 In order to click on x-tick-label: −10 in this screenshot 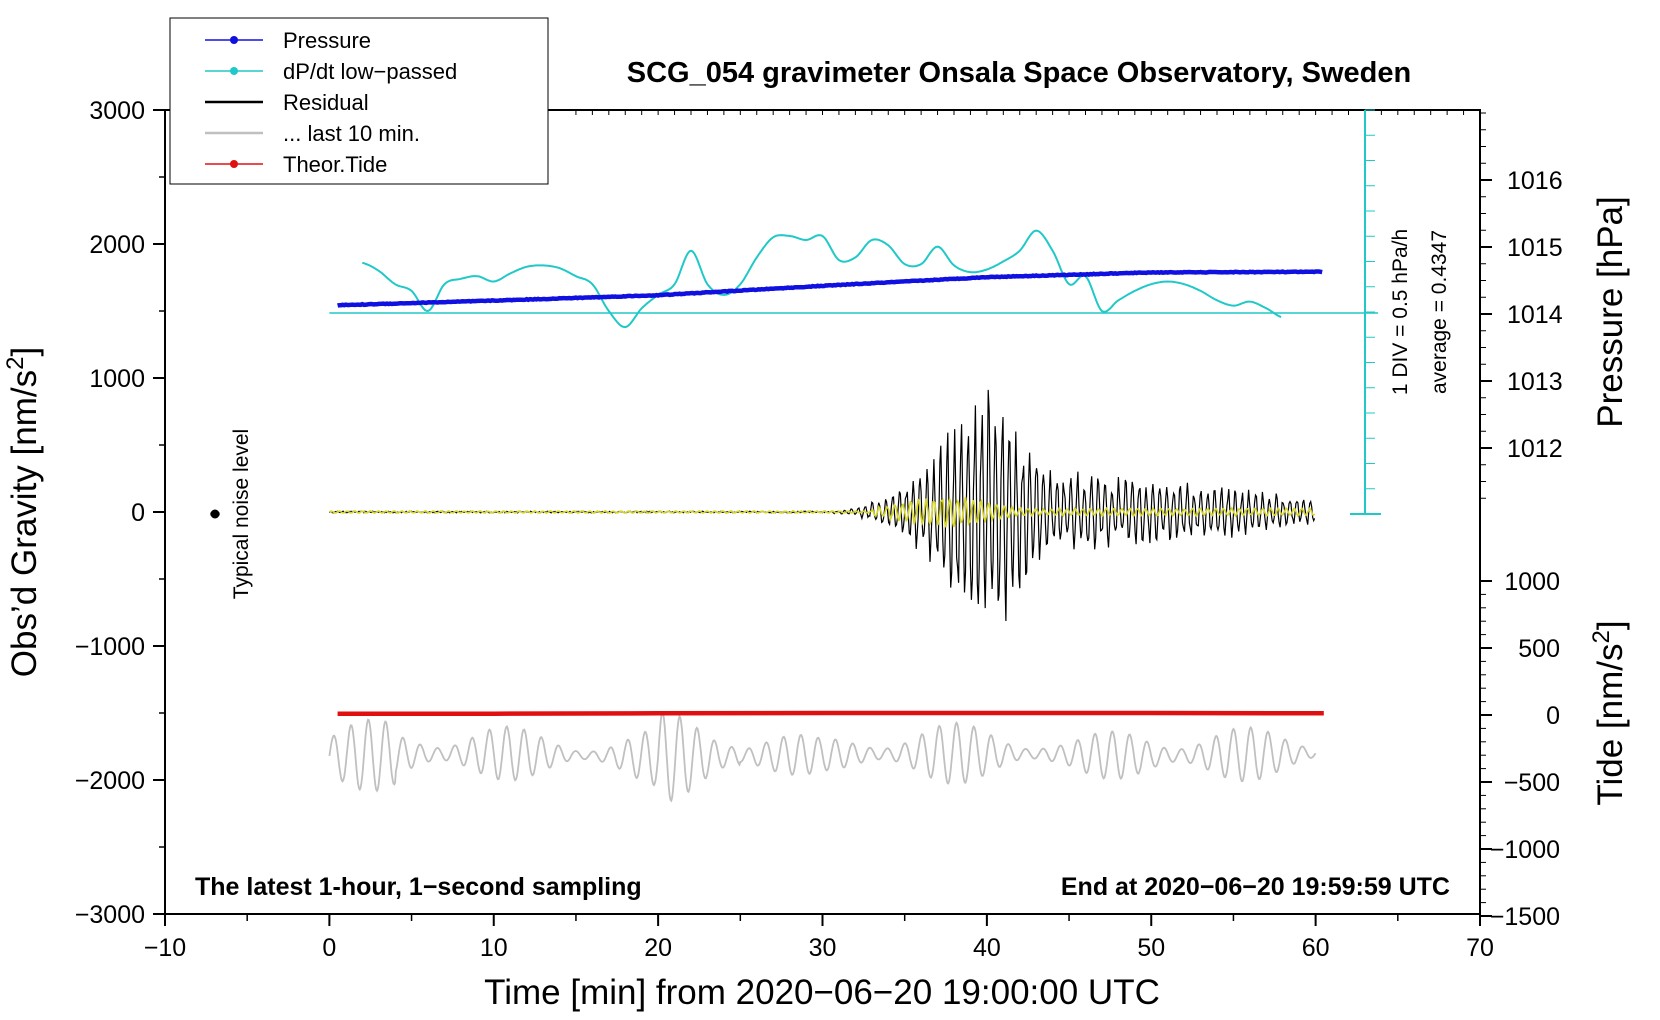, I will do `click(165, 948)`.